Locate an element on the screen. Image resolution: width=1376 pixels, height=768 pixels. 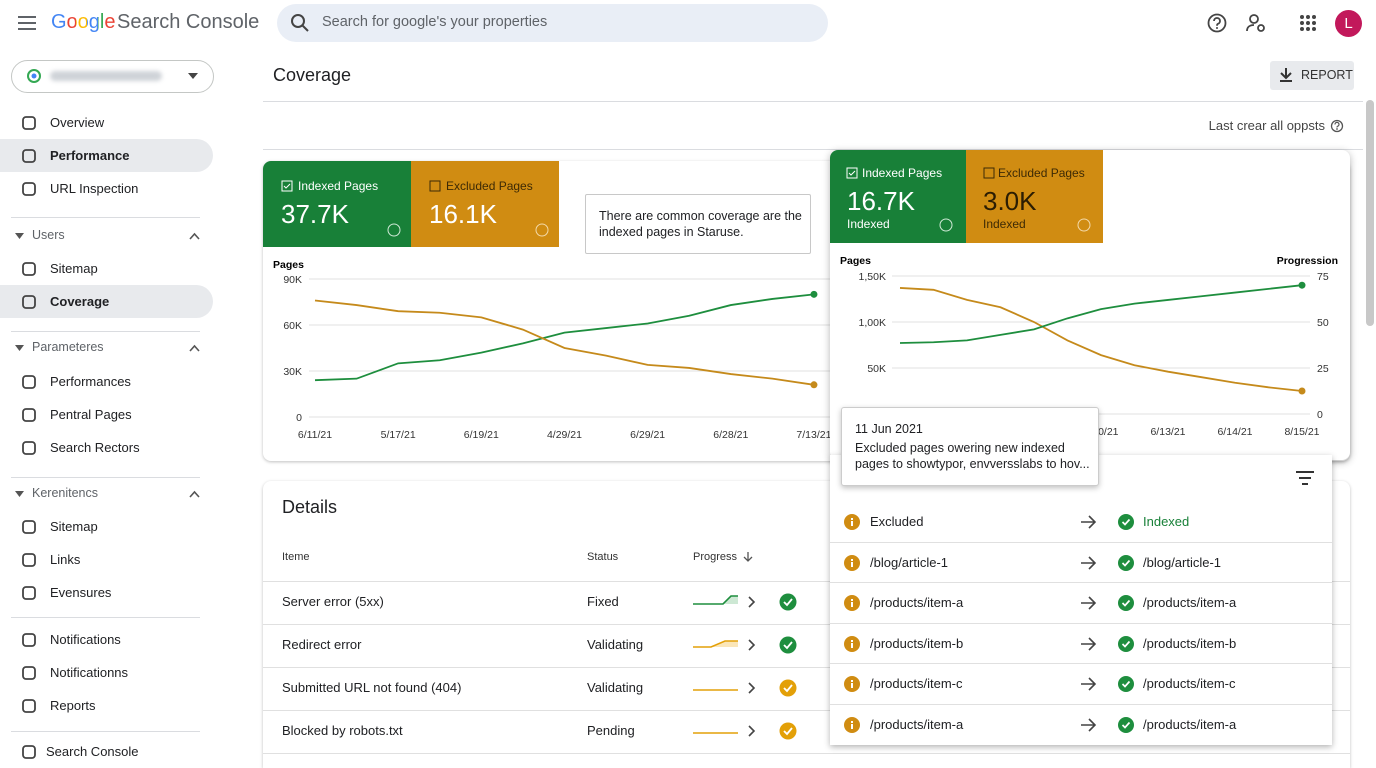
page-title: Coverage is located at coordinates (312, 75).